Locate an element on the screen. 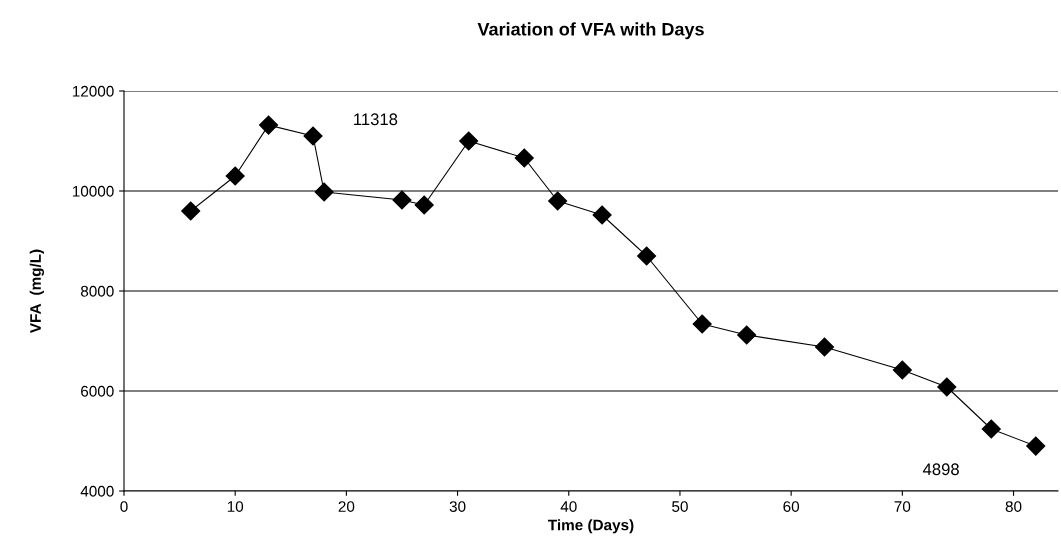  x-tick-label: 30 is located at coordinates (457, 506).